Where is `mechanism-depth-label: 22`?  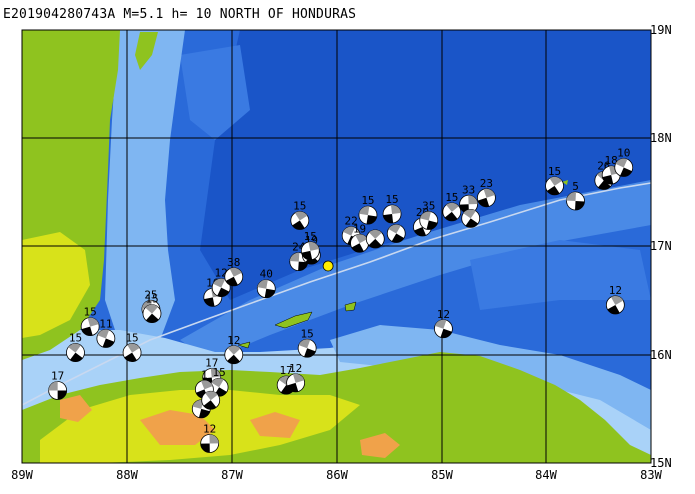
mechanism-depth-label: 22 is located at coordinates (351, 221).